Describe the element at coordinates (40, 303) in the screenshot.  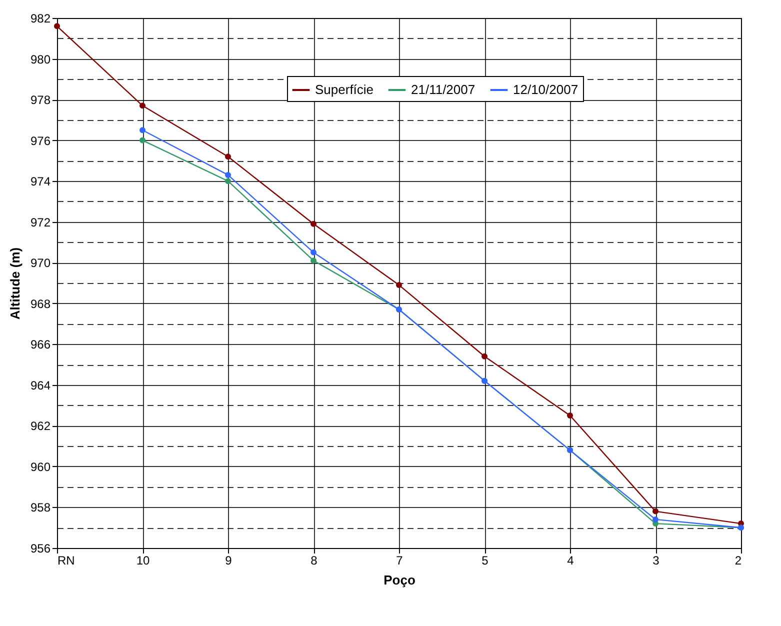
I see `y-tick-label: 968` at that location.